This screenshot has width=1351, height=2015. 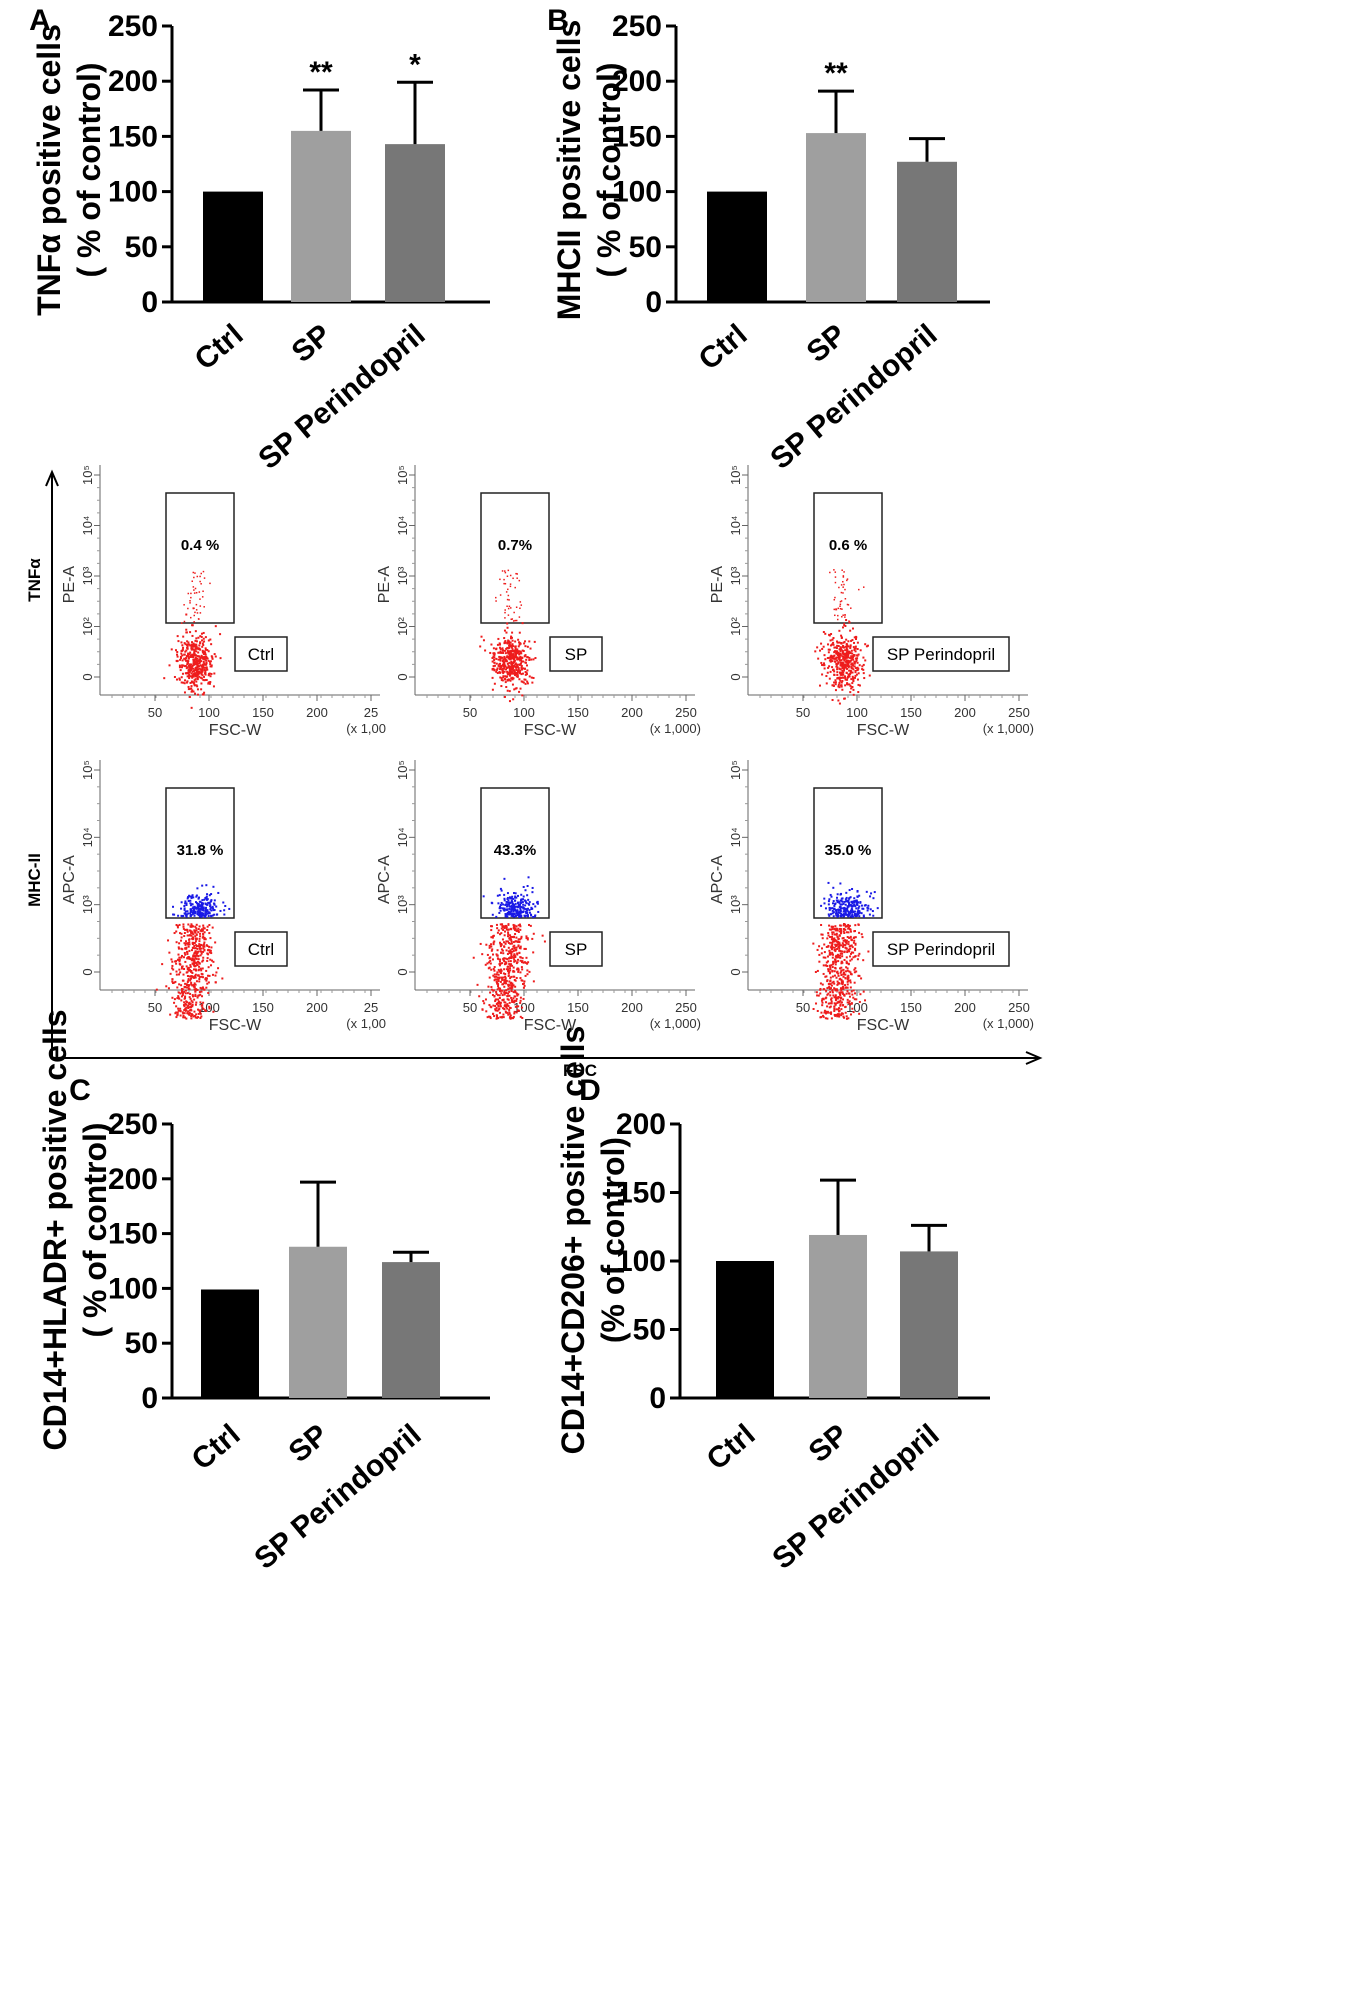 What do you see at coordinates (55, 1229) in the screenshot?
I see `y-axis-label: CD14+HLADR+ positive cells` at bounding box center [55, 1229].